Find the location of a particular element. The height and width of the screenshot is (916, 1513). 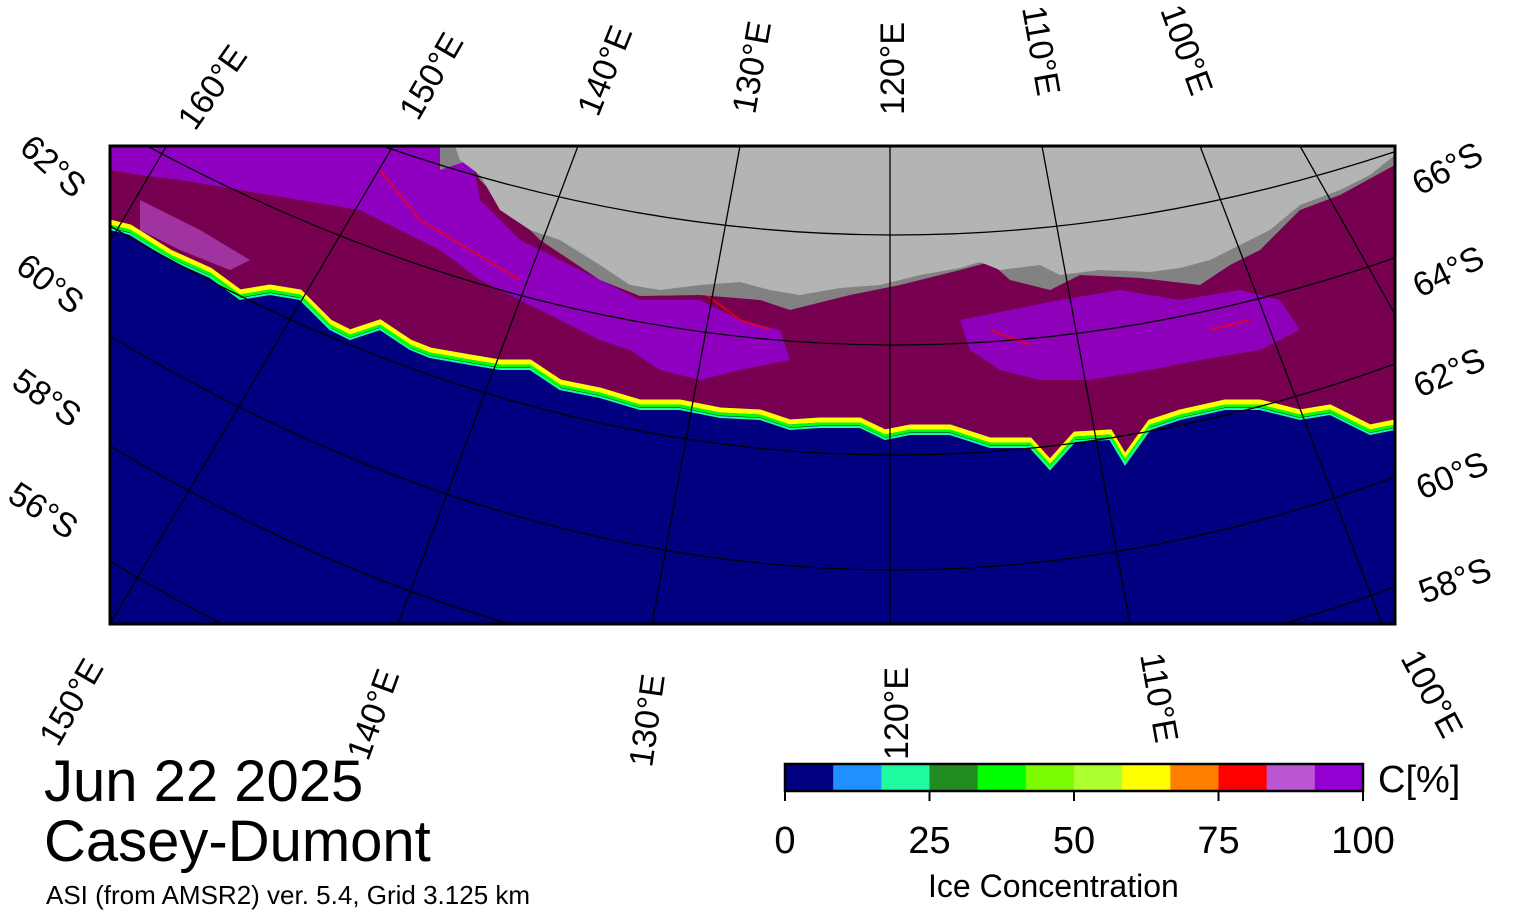

left-lat-label: 62°S is located at coordinates (53, 167).